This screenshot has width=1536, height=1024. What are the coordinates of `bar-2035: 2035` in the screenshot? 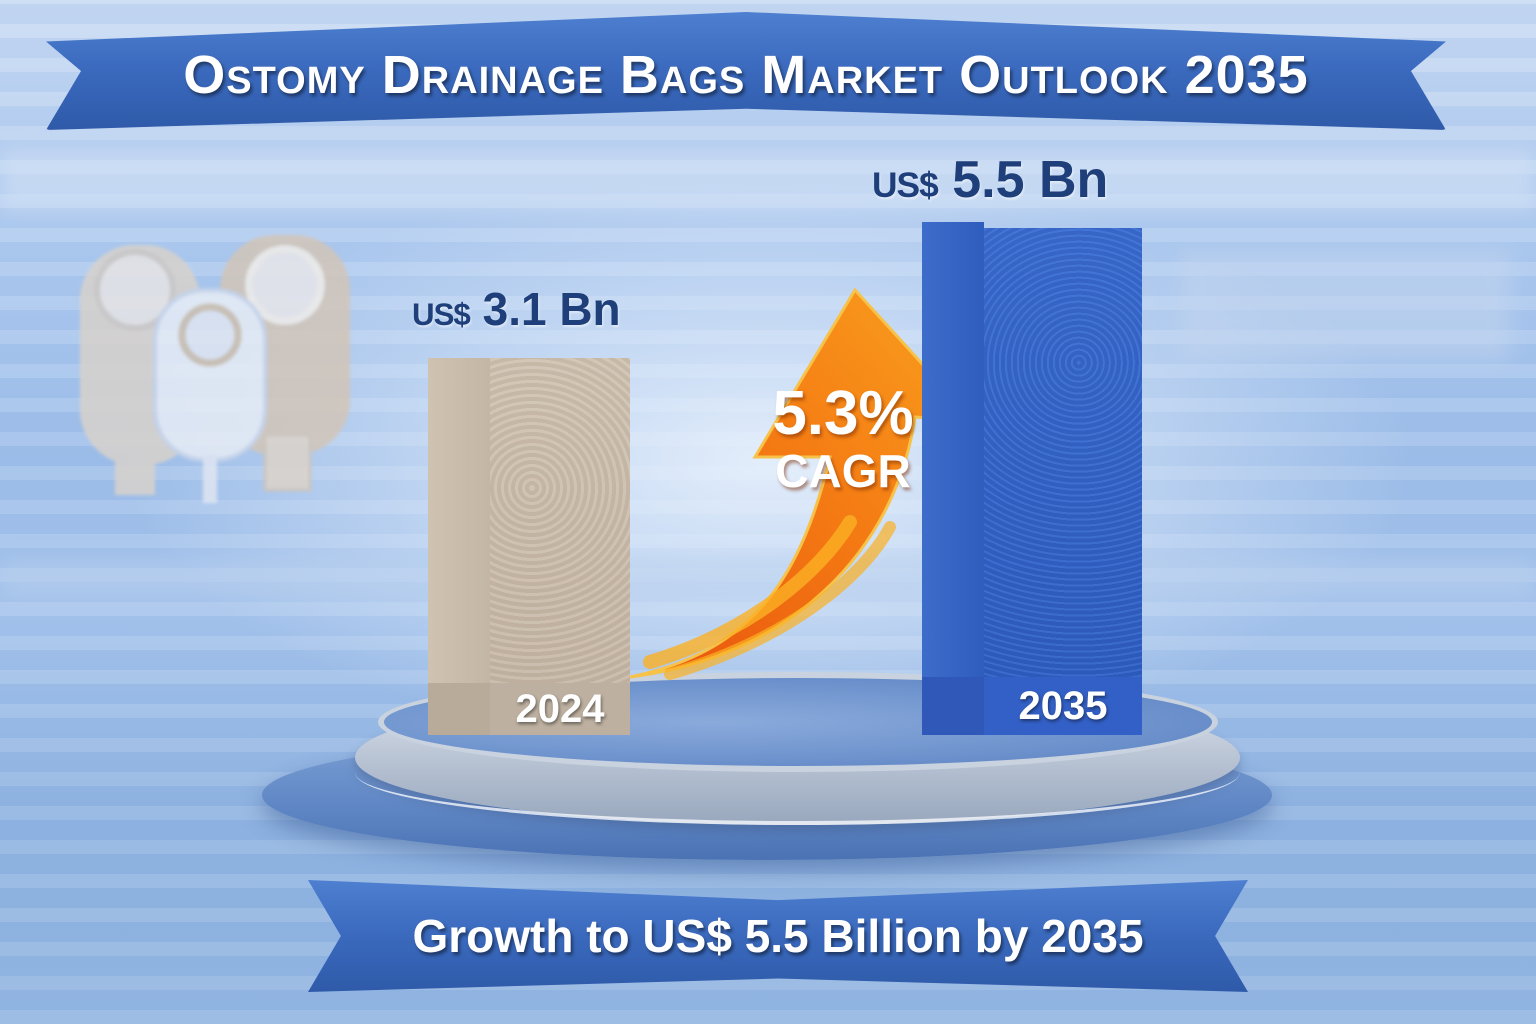 It's located at (1032, 481).